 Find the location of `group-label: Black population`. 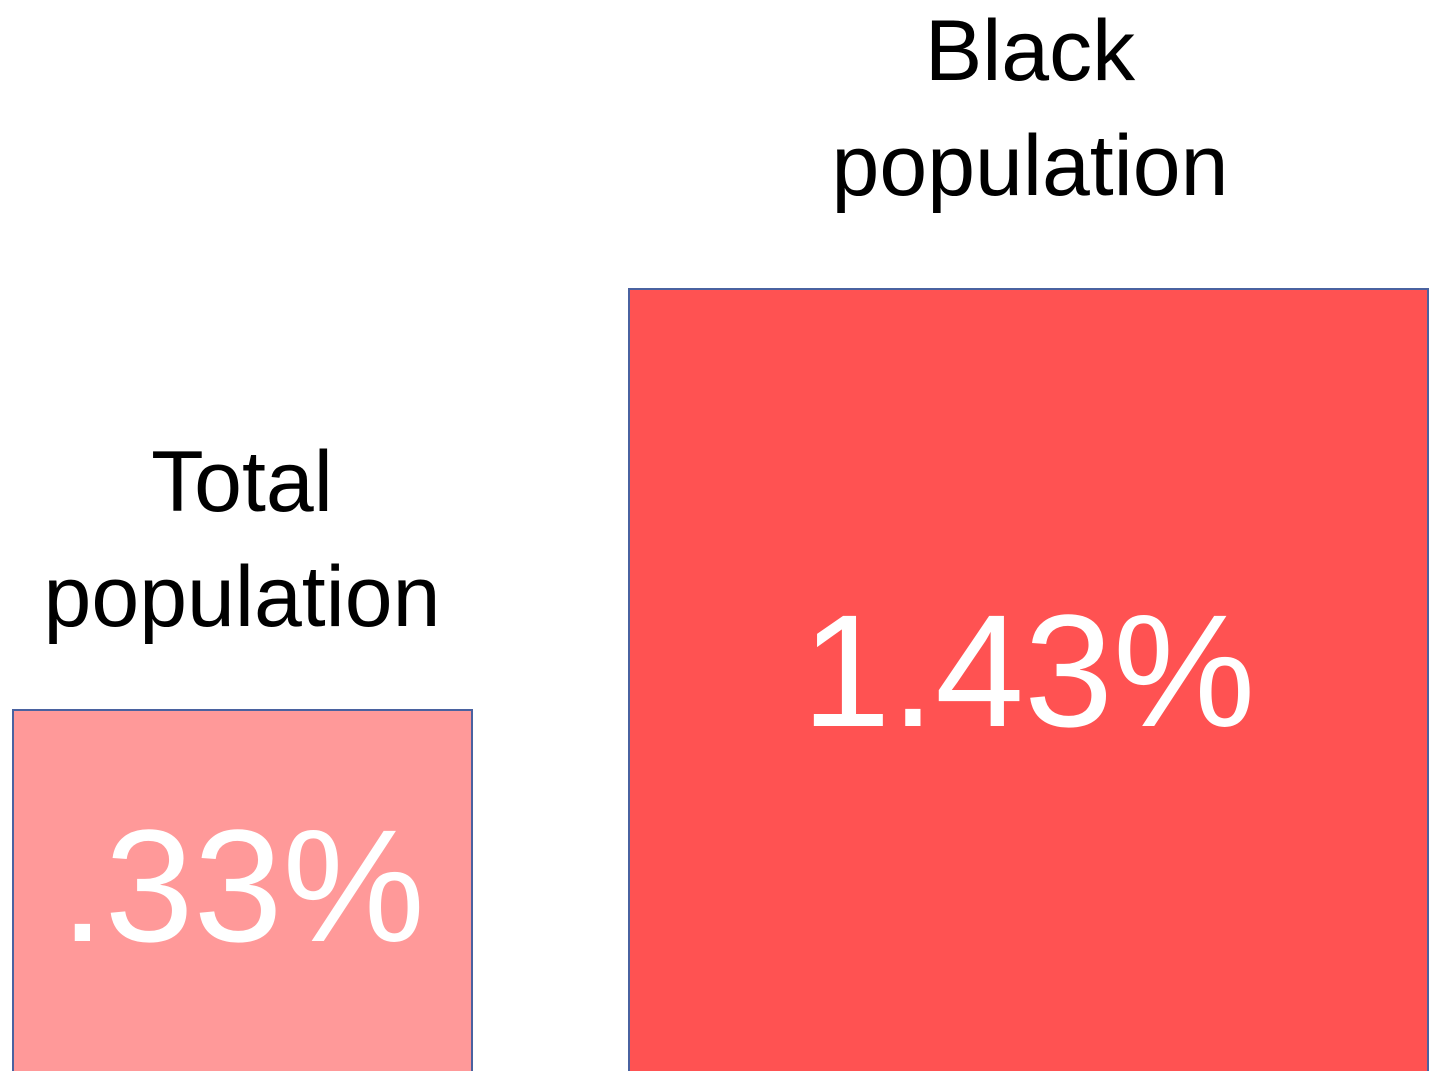

group-label: Black population is located at coordinates (1030, 108).